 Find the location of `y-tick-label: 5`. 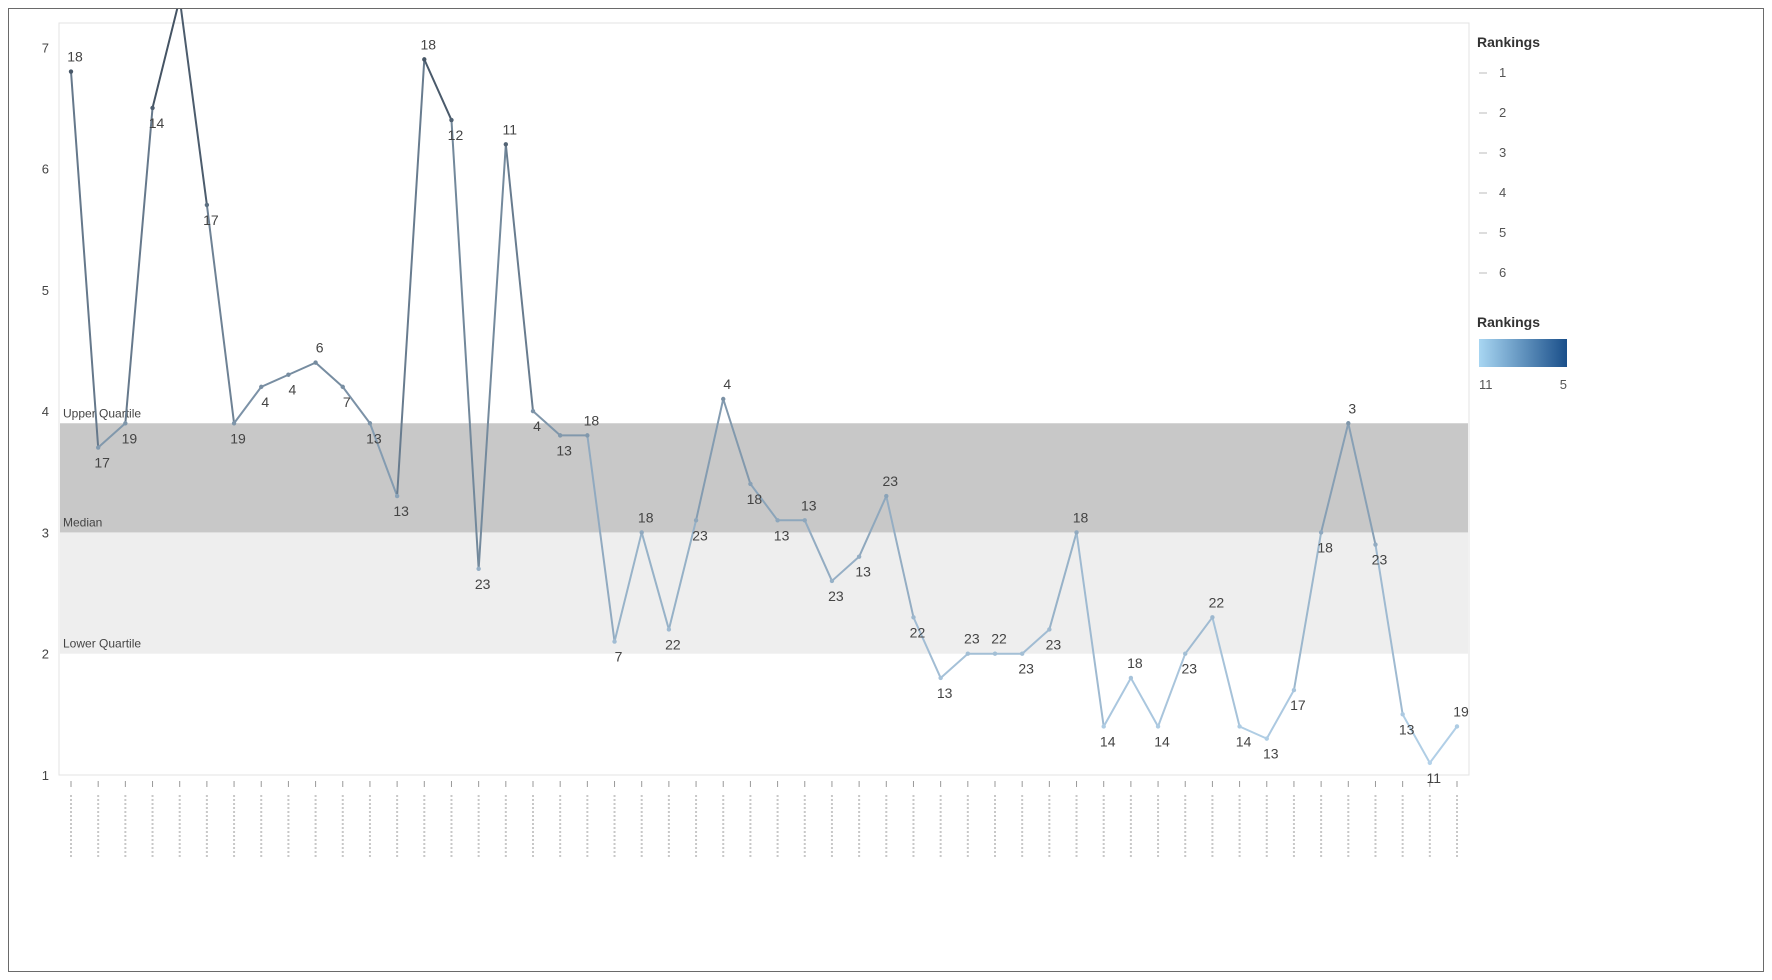

y-tick-label: 5 is located at coordinates (45, 290).